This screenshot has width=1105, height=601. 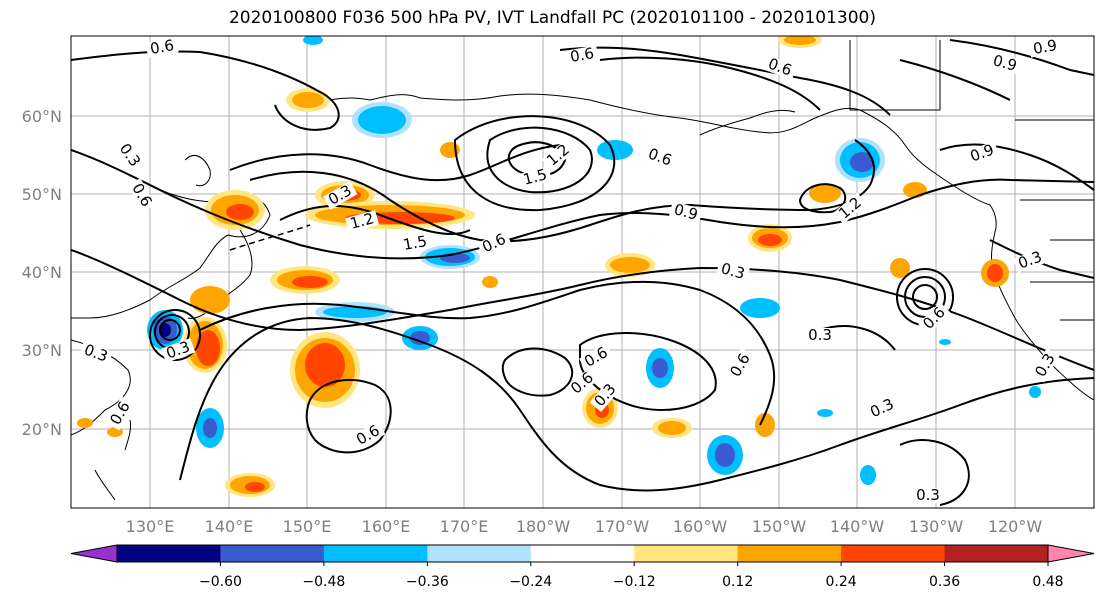 What do you see at coordinates (841, 582) in the screenshot?
I see `colorbar-tick-label: 0.24` at bounding box center [841, 582].